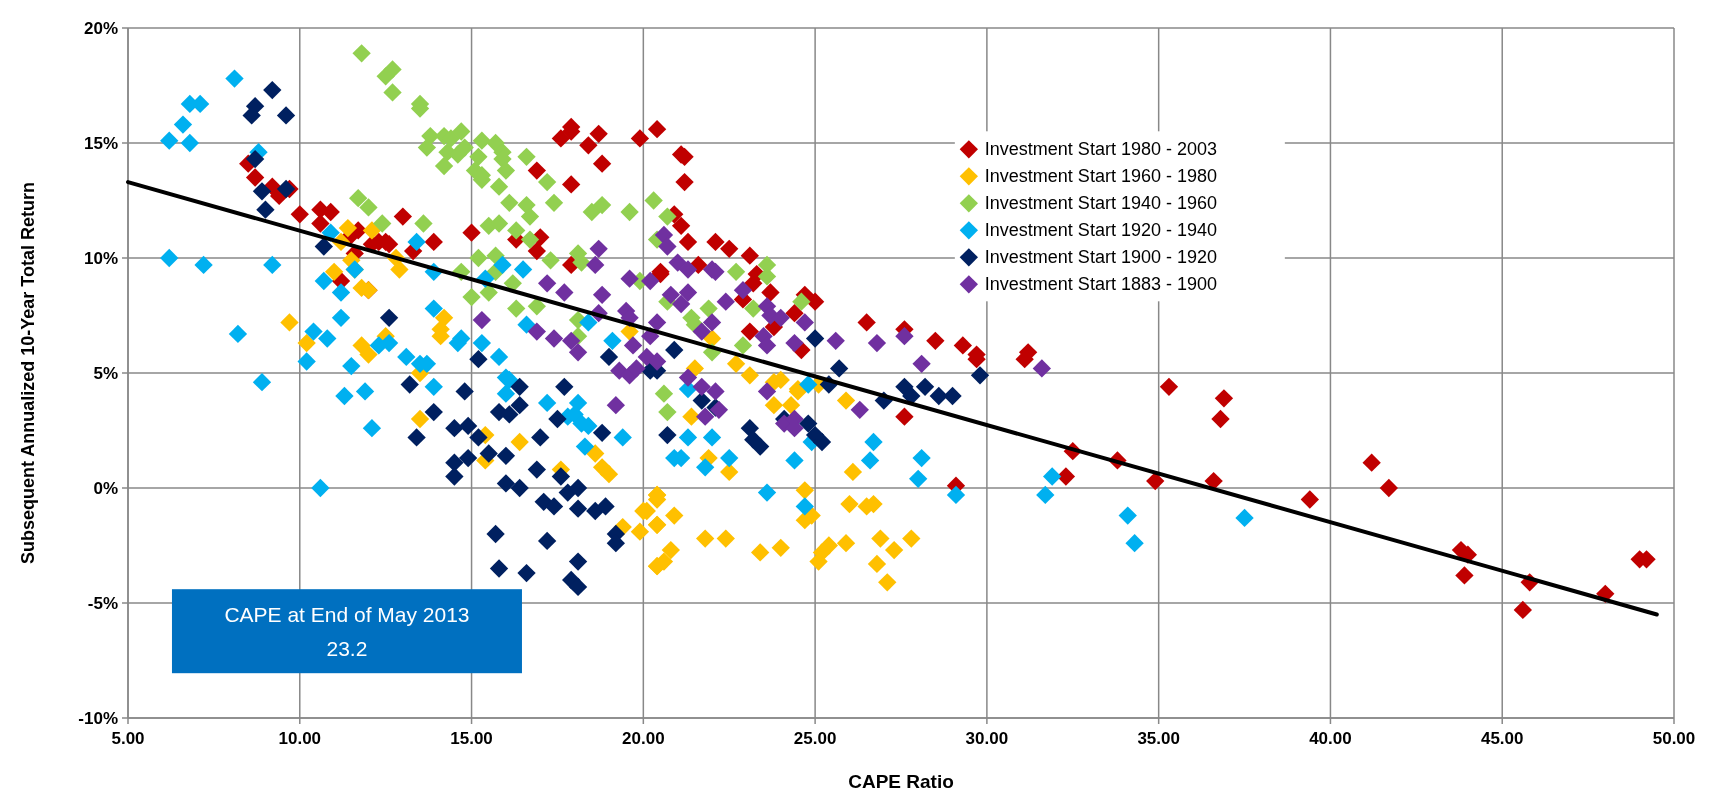  What do you see at coordinates (1100, 230) in the screenshot?
I see `legend-label: Investment Start 1920 - 1940` at bounding box center [1100, 230].